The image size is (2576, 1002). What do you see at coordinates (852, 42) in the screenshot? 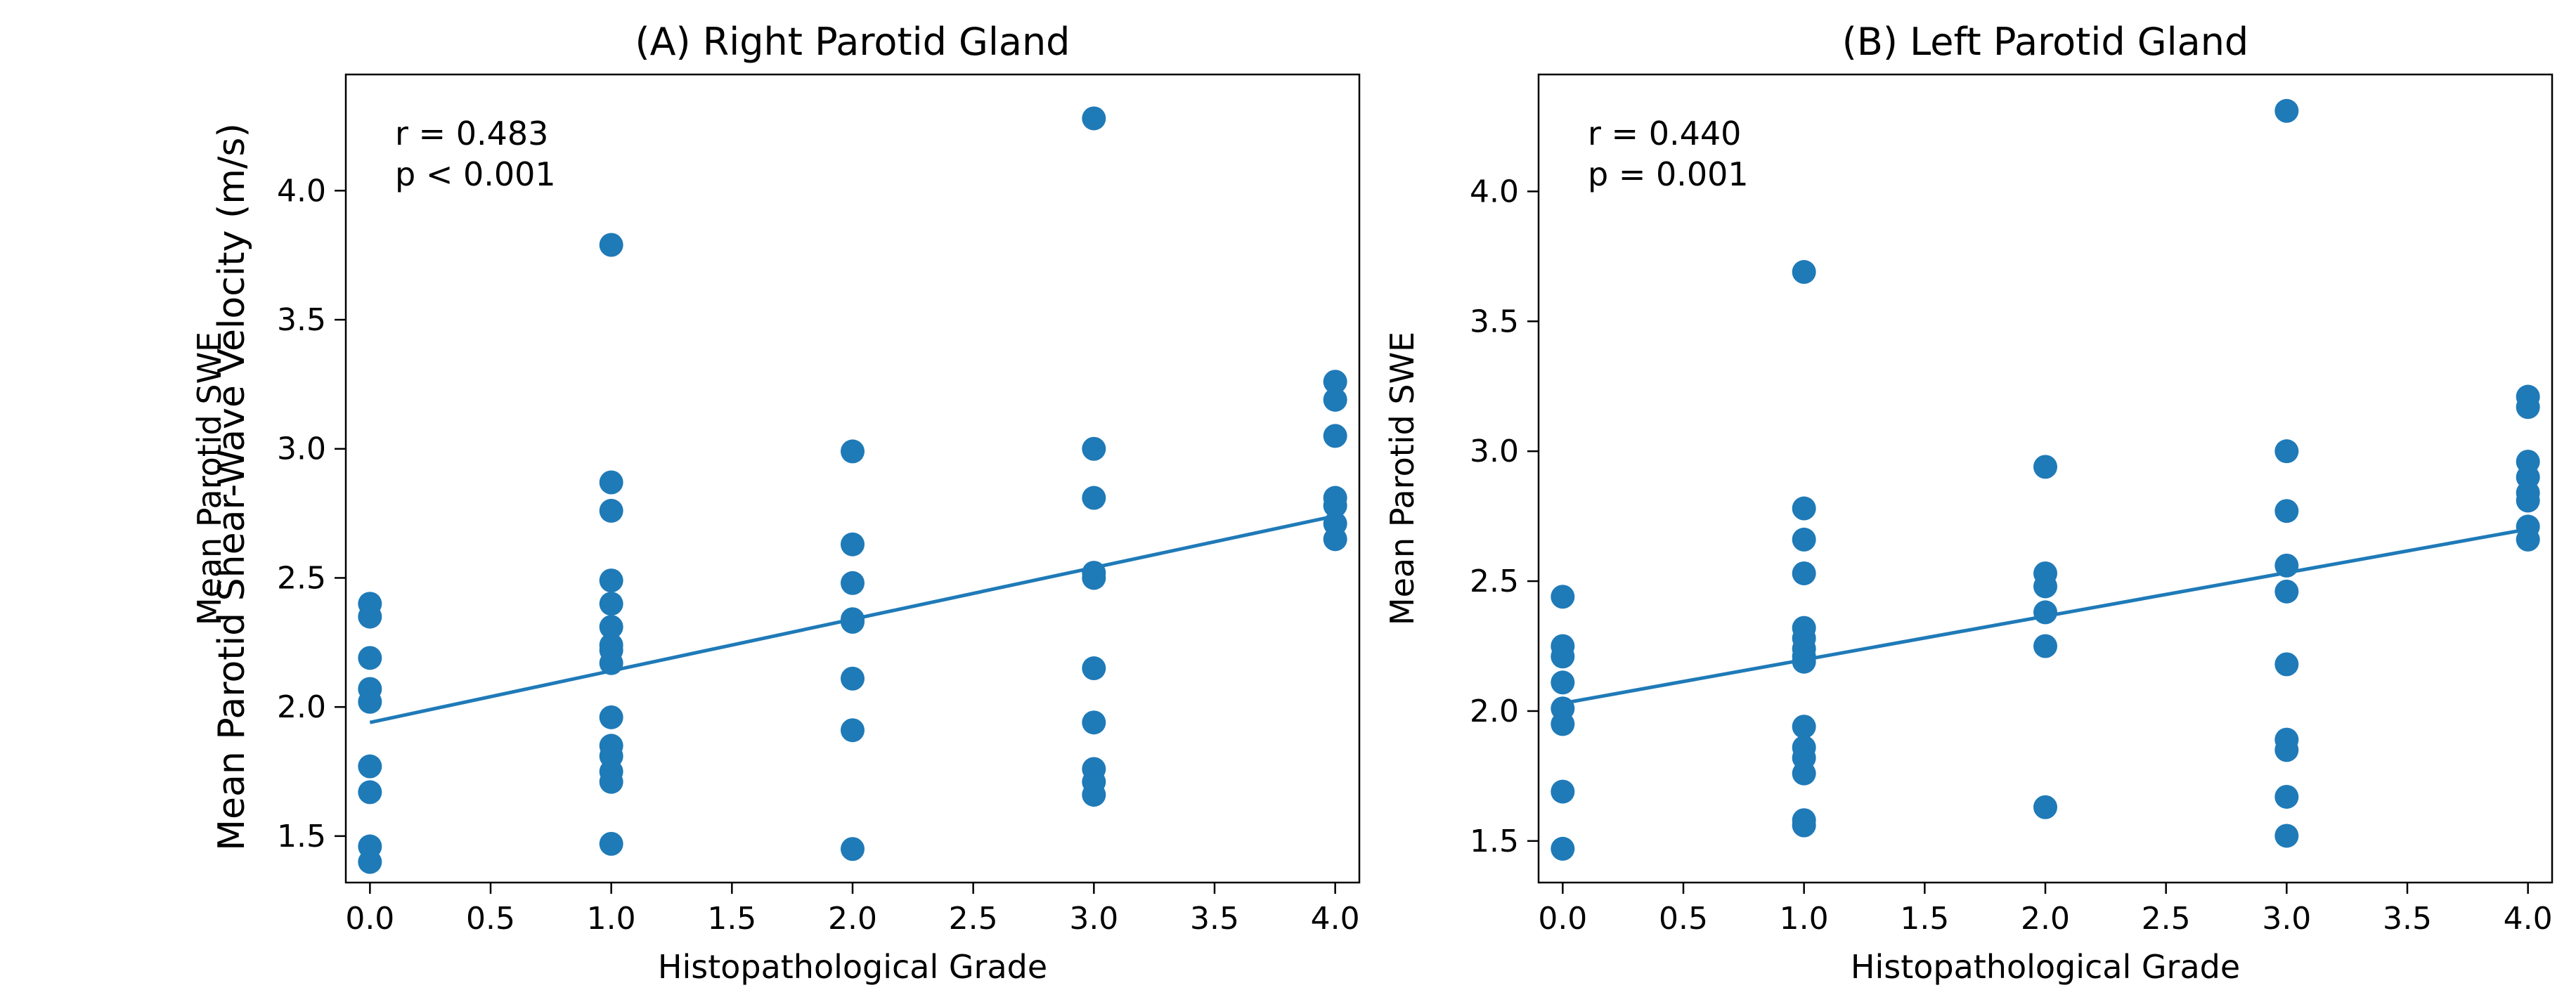
I see `chart-a-title: (A) Right Parotid Gland` at bounding box center [852, 42].